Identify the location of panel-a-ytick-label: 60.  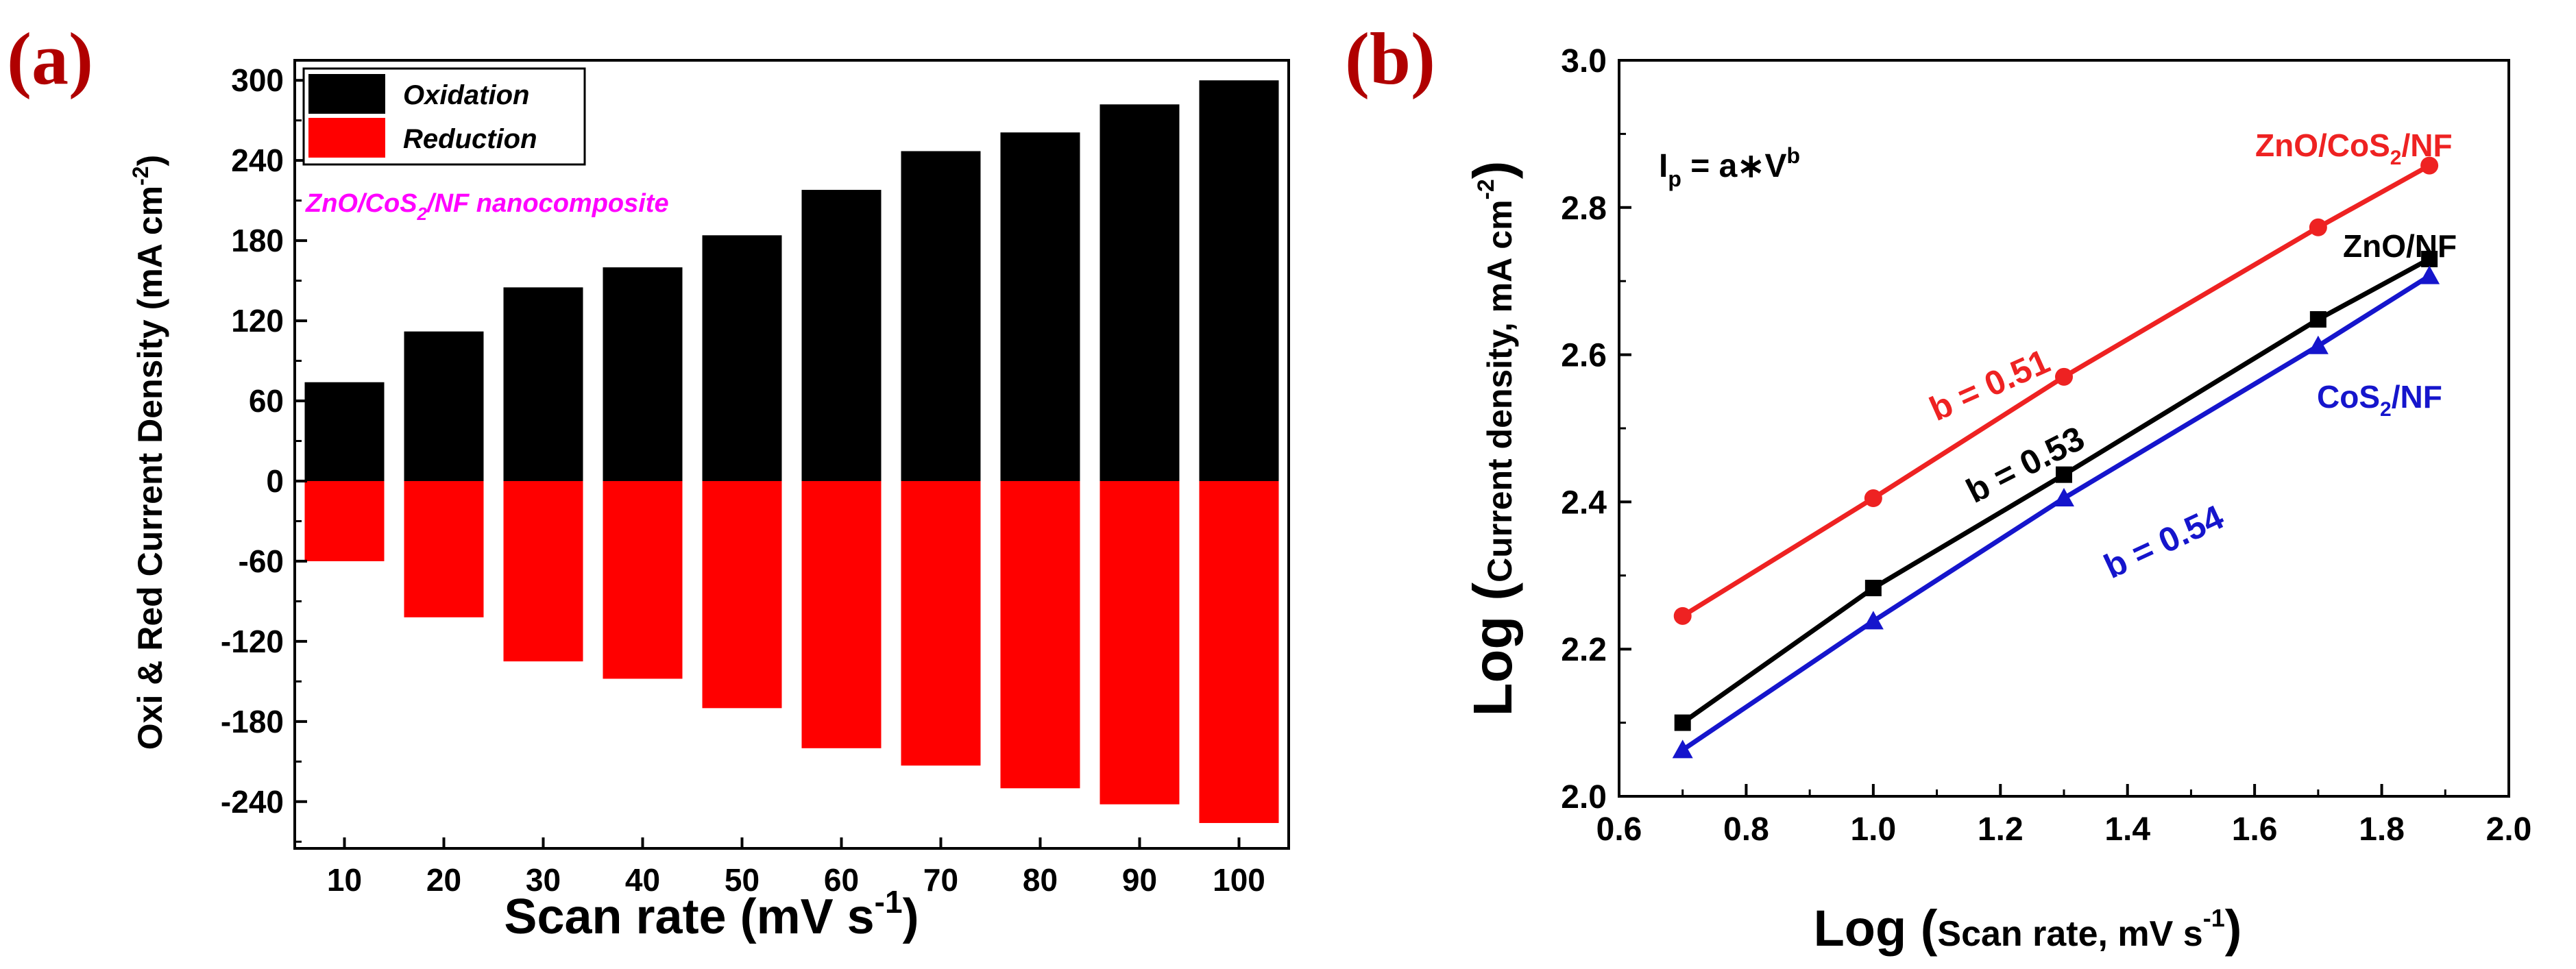
(266, 401).